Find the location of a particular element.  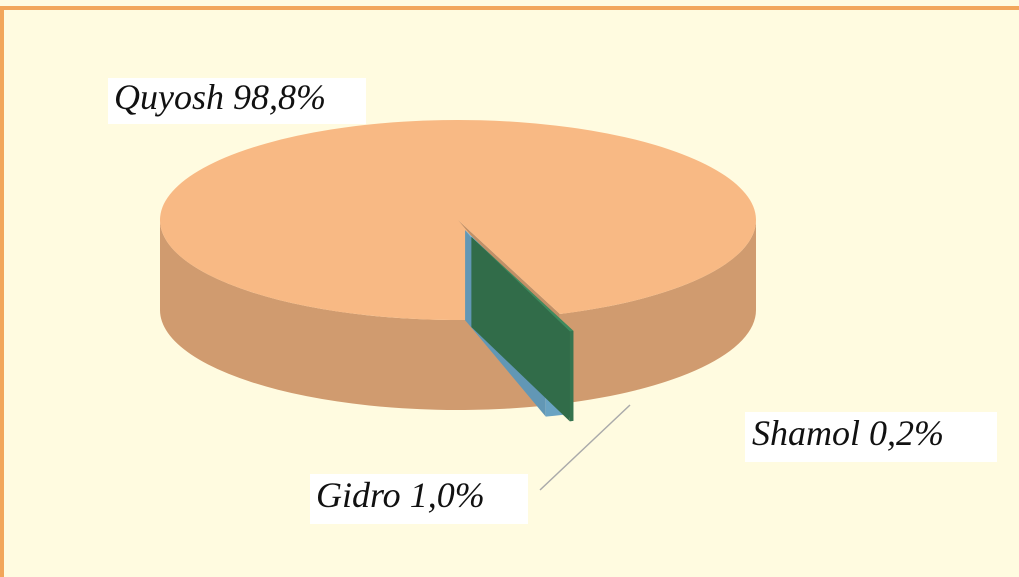

label-value: 98,8% is located at coordinates (279, 97).